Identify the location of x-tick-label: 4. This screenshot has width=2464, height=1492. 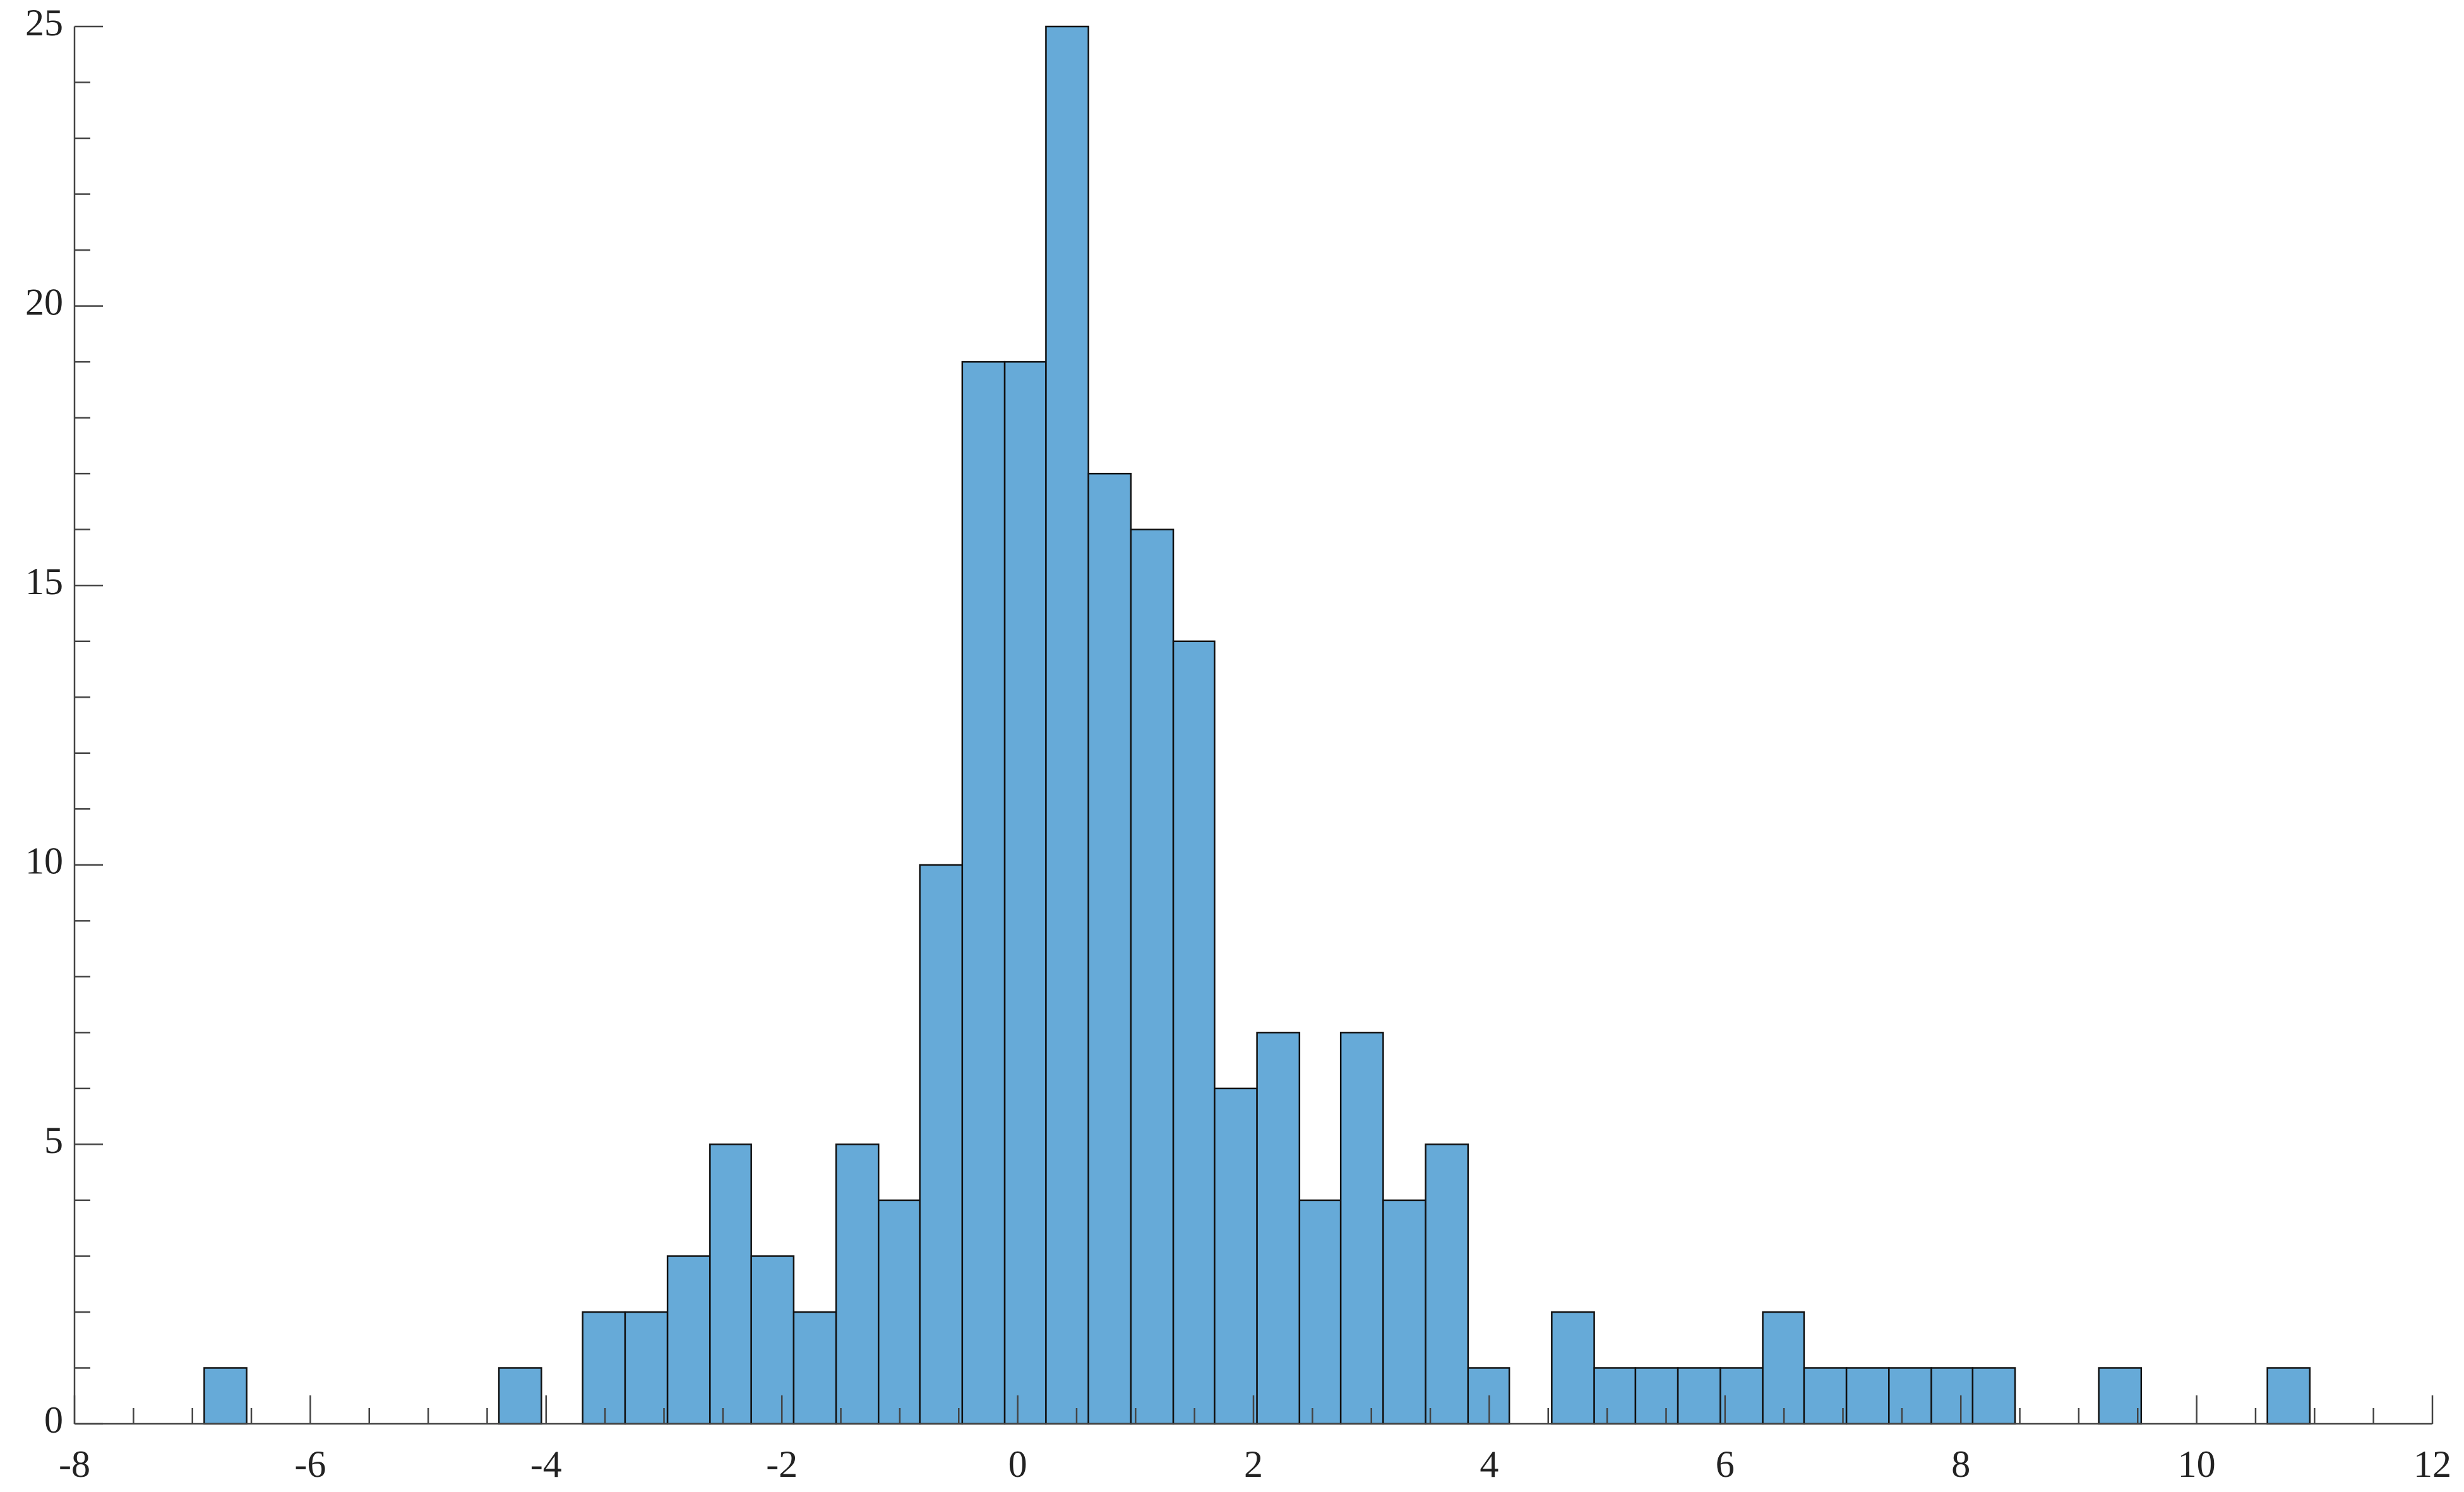
(1489, 1464).